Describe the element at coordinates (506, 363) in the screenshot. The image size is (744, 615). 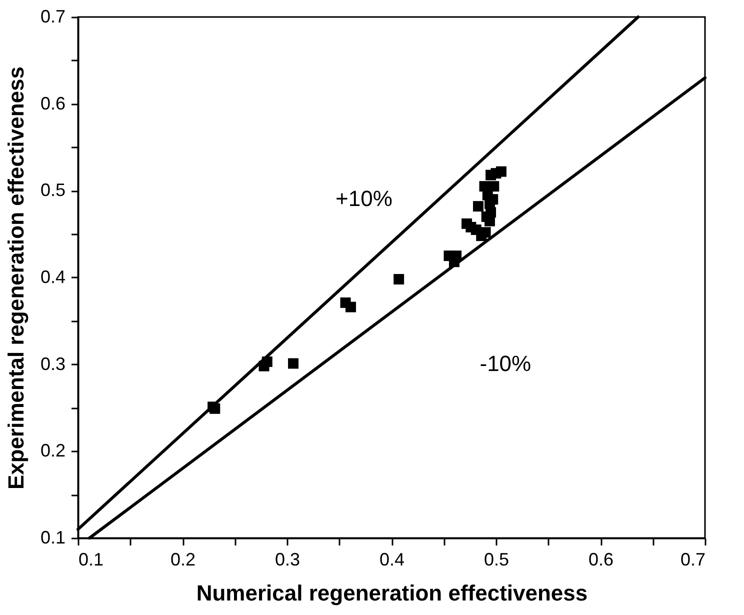
I see `annotation: -10%` at that location.